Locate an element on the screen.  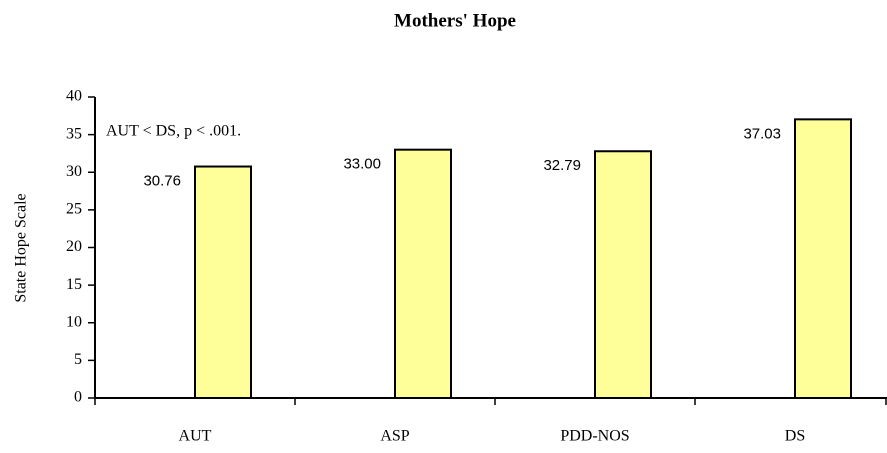
y-axis-label: State Hope Scale is located at coordinates (21, 247).